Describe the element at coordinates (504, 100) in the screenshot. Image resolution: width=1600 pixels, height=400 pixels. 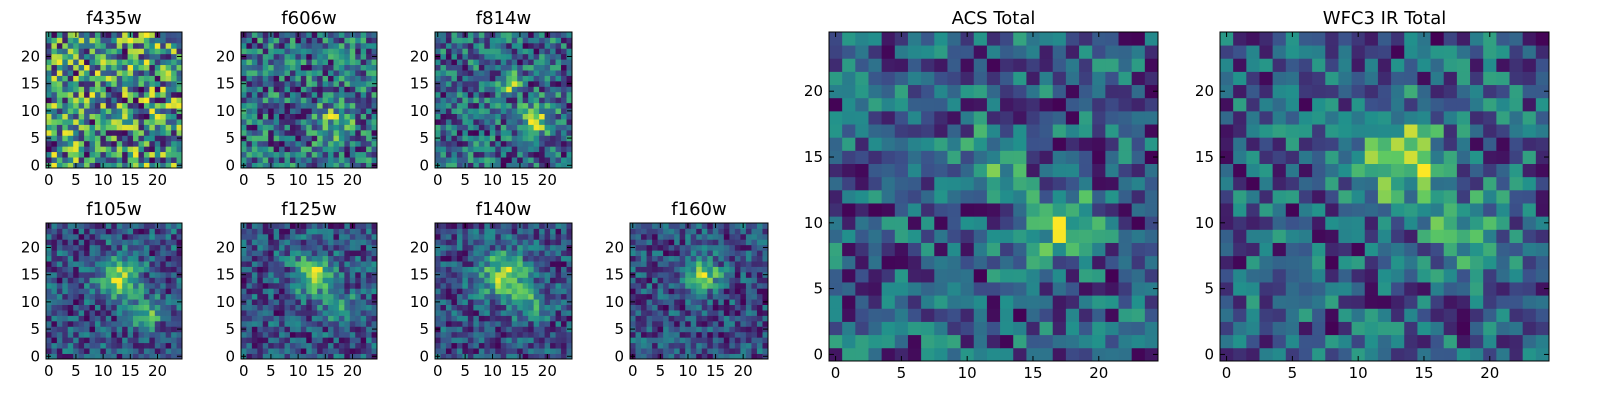
I see `heatmap-cells` at that location.